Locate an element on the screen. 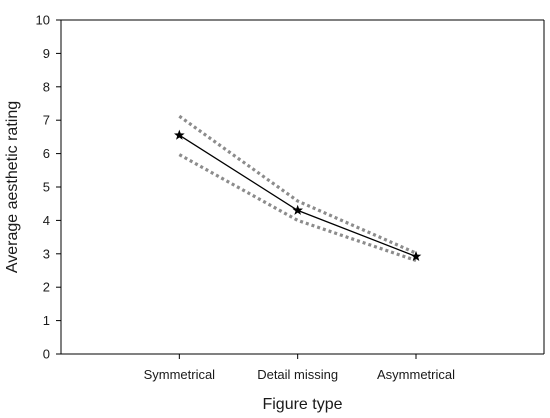  y-tick-label: 0 is located at coordinates (46, 354).